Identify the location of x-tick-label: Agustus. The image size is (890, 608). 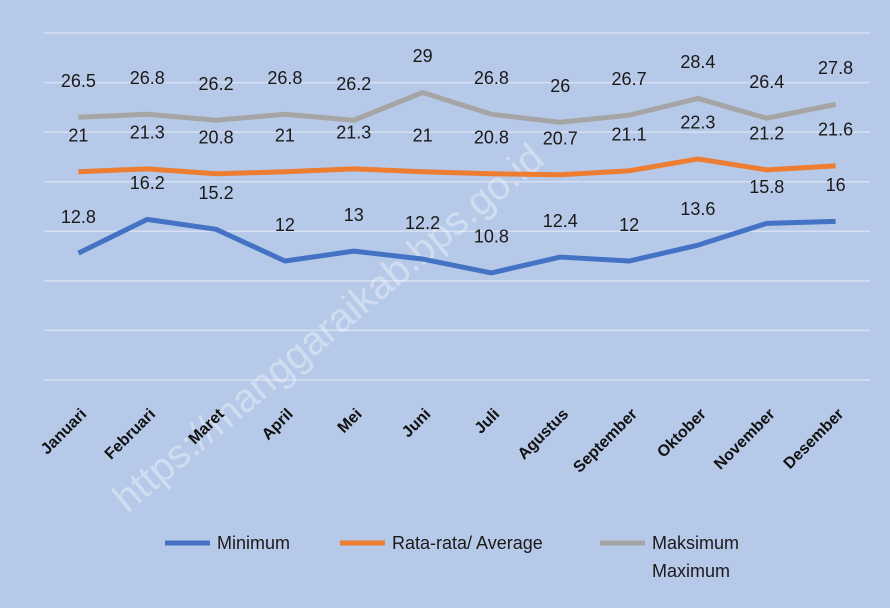
(543, 434).